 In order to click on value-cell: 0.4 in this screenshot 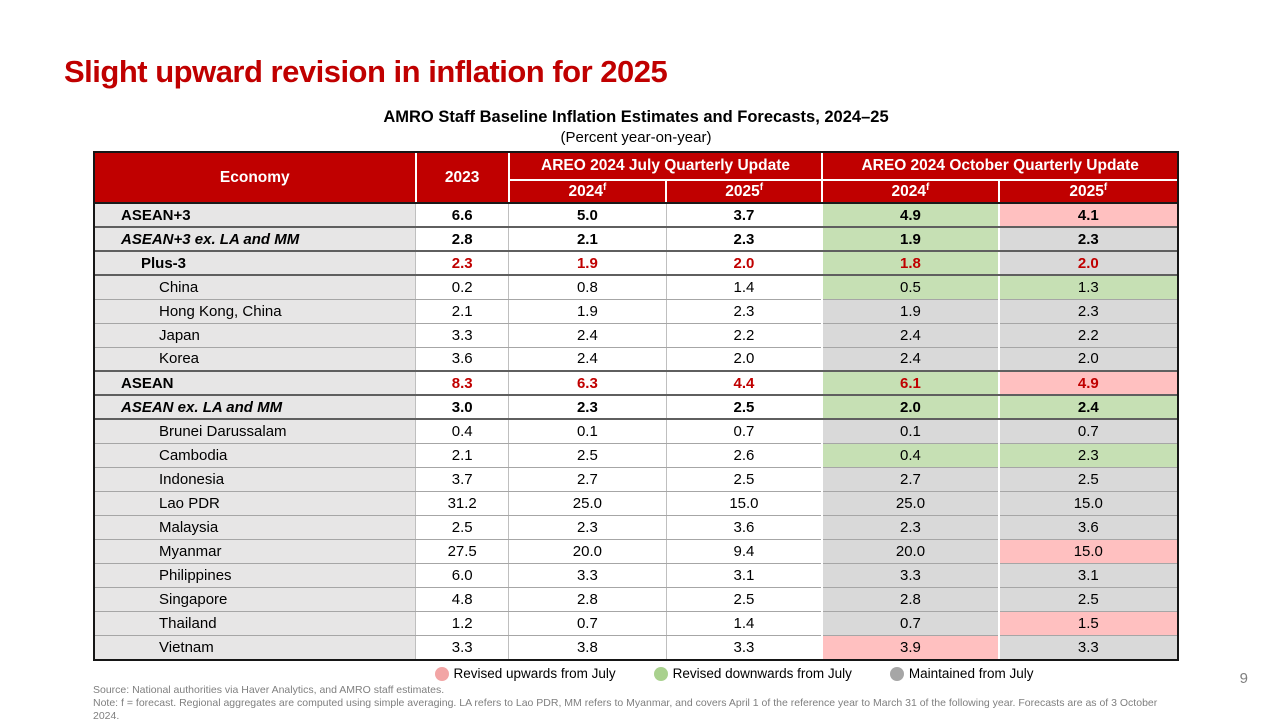, I will do `click(911, 455)`.